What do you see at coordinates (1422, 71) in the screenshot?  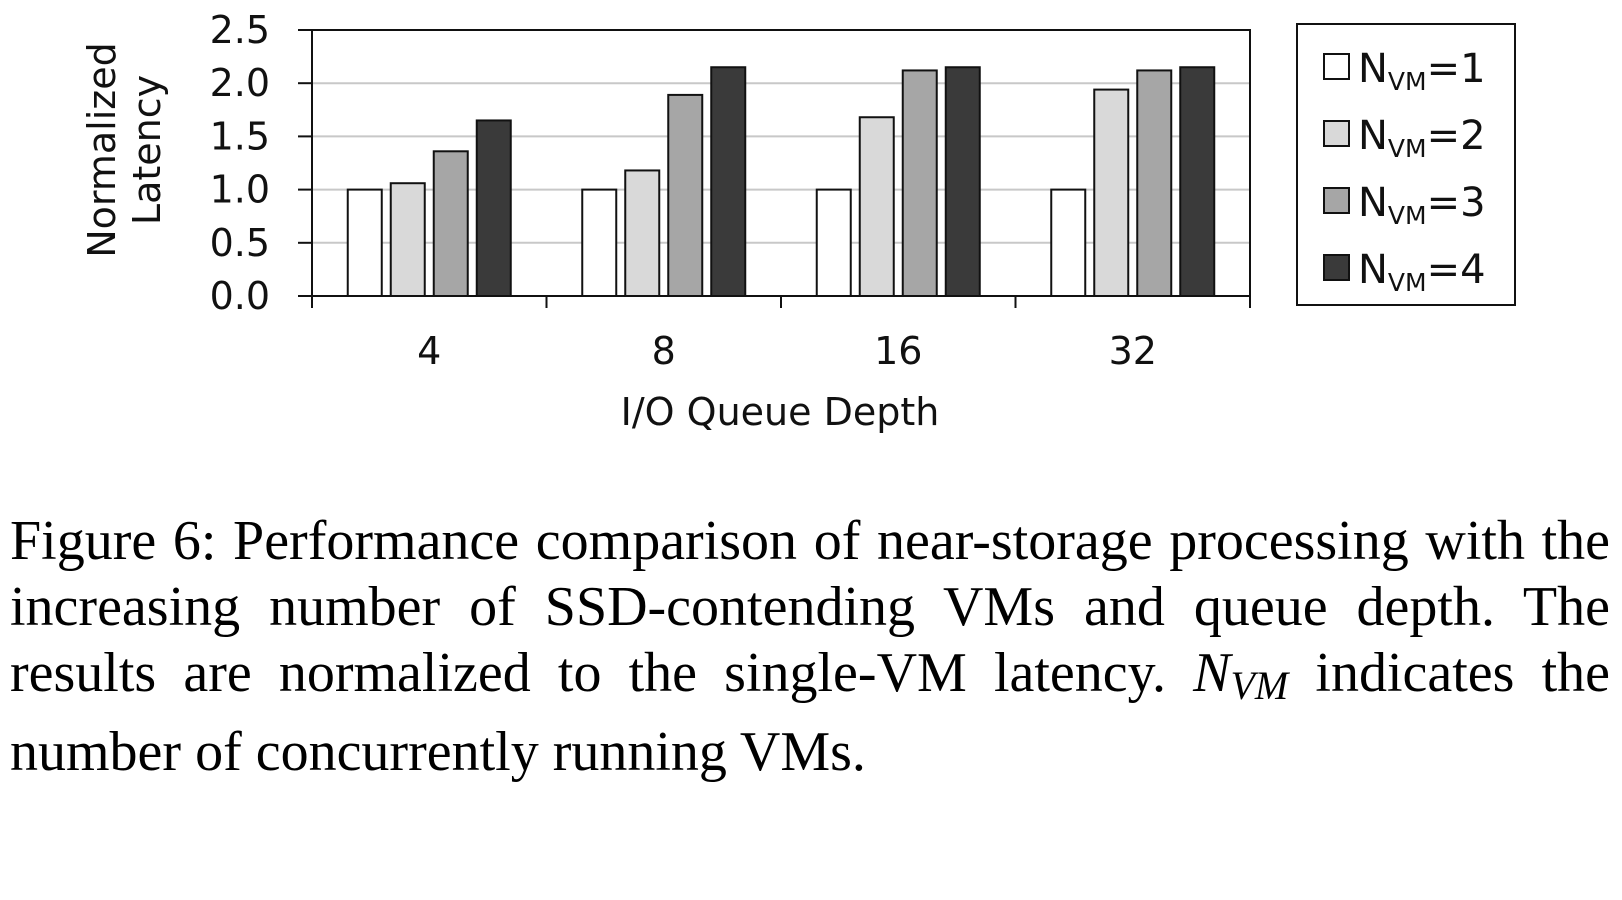 I see `legend-label: NVM=1` at bounding box center [1422, 71].